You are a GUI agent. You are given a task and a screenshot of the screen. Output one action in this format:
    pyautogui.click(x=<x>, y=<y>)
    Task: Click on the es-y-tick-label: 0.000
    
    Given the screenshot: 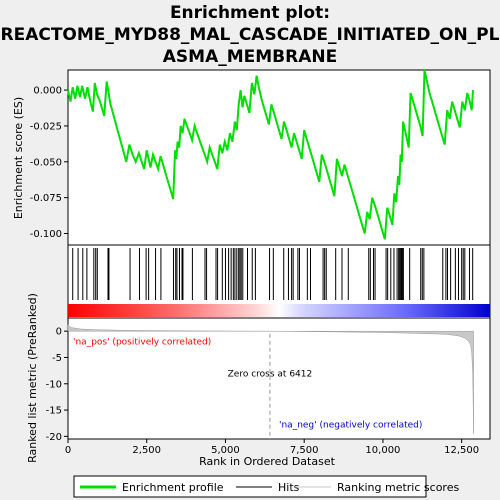 What is the action you would take?
    pyautogui.click(x=47, y=91)
    